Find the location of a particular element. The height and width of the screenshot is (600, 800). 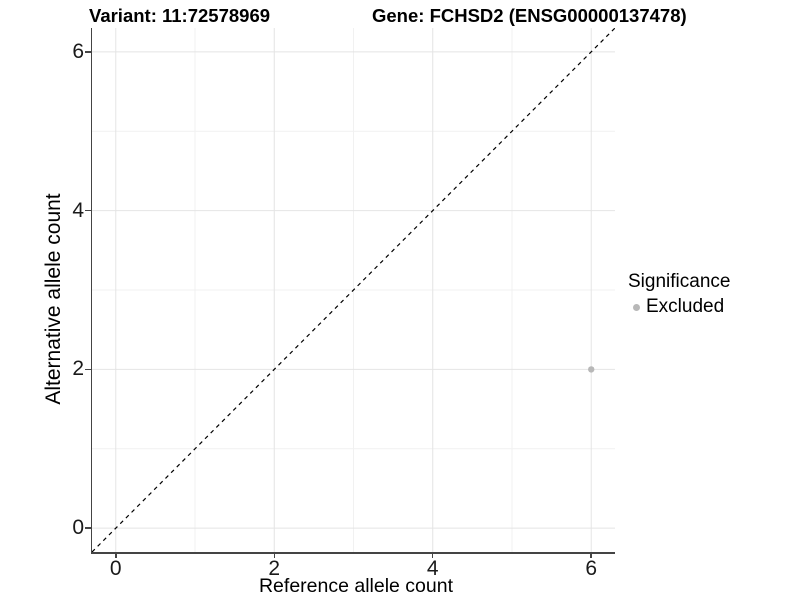

y-tick-label: 6 is located at coordinates (78, 51).